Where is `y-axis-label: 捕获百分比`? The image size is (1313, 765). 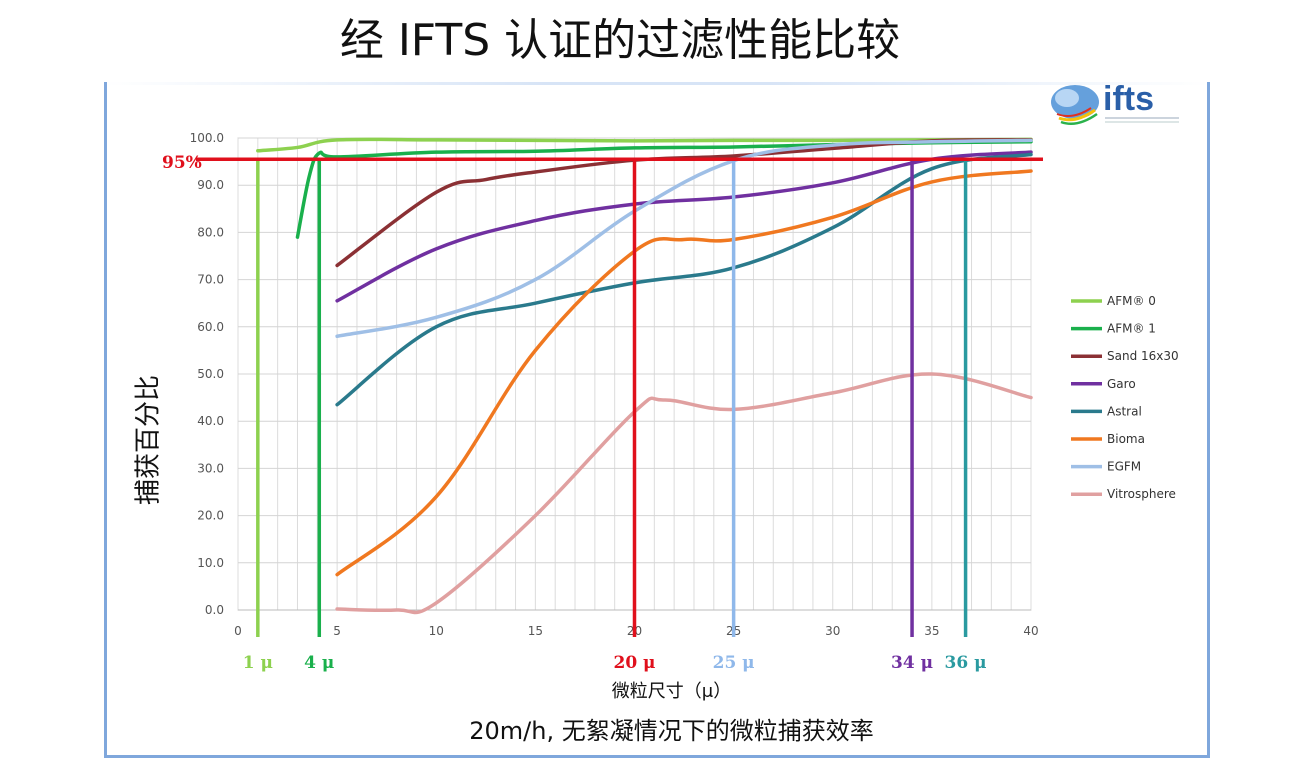
y-axis-label: 捕获百分比 is located at coordinates (148, 440).